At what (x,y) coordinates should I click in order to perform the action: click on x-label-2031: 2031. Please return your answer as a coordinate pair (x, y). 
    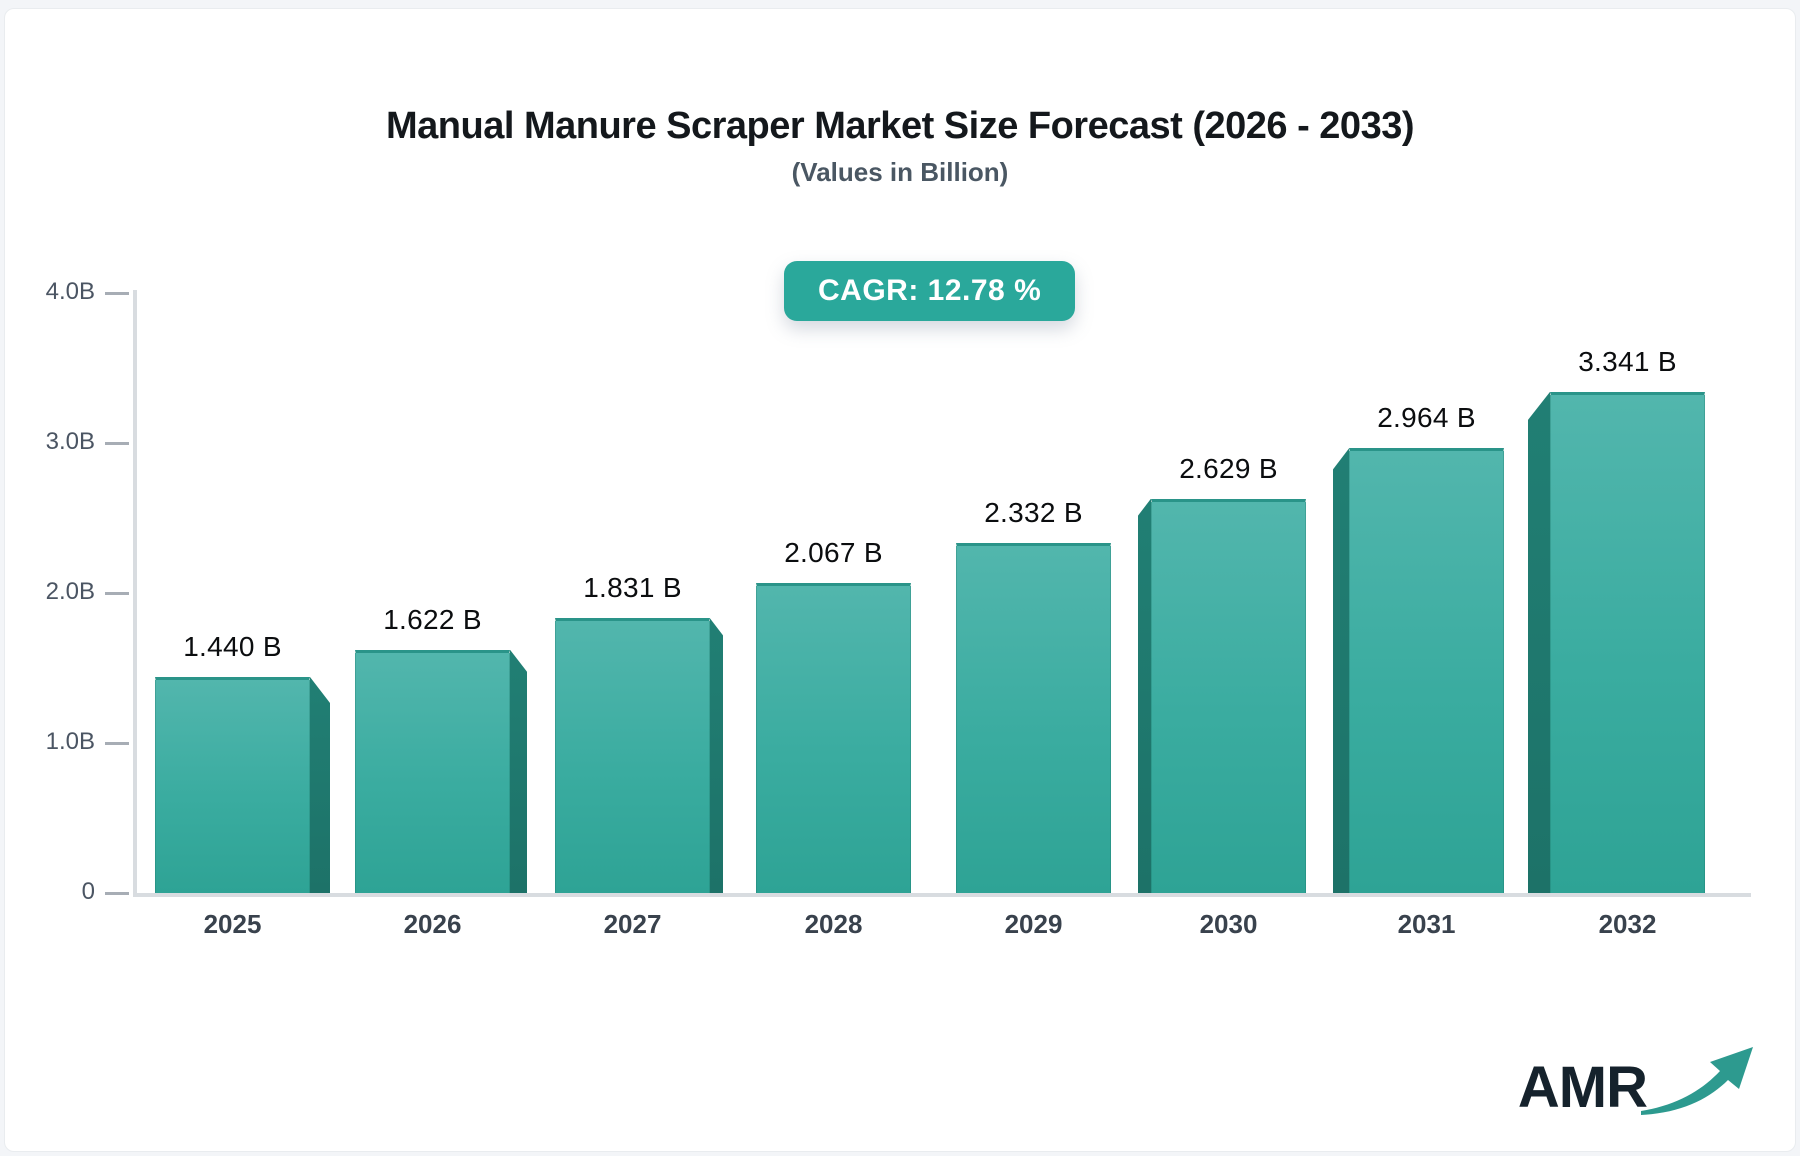
    Looking at the image, I should click on (1426, 924).